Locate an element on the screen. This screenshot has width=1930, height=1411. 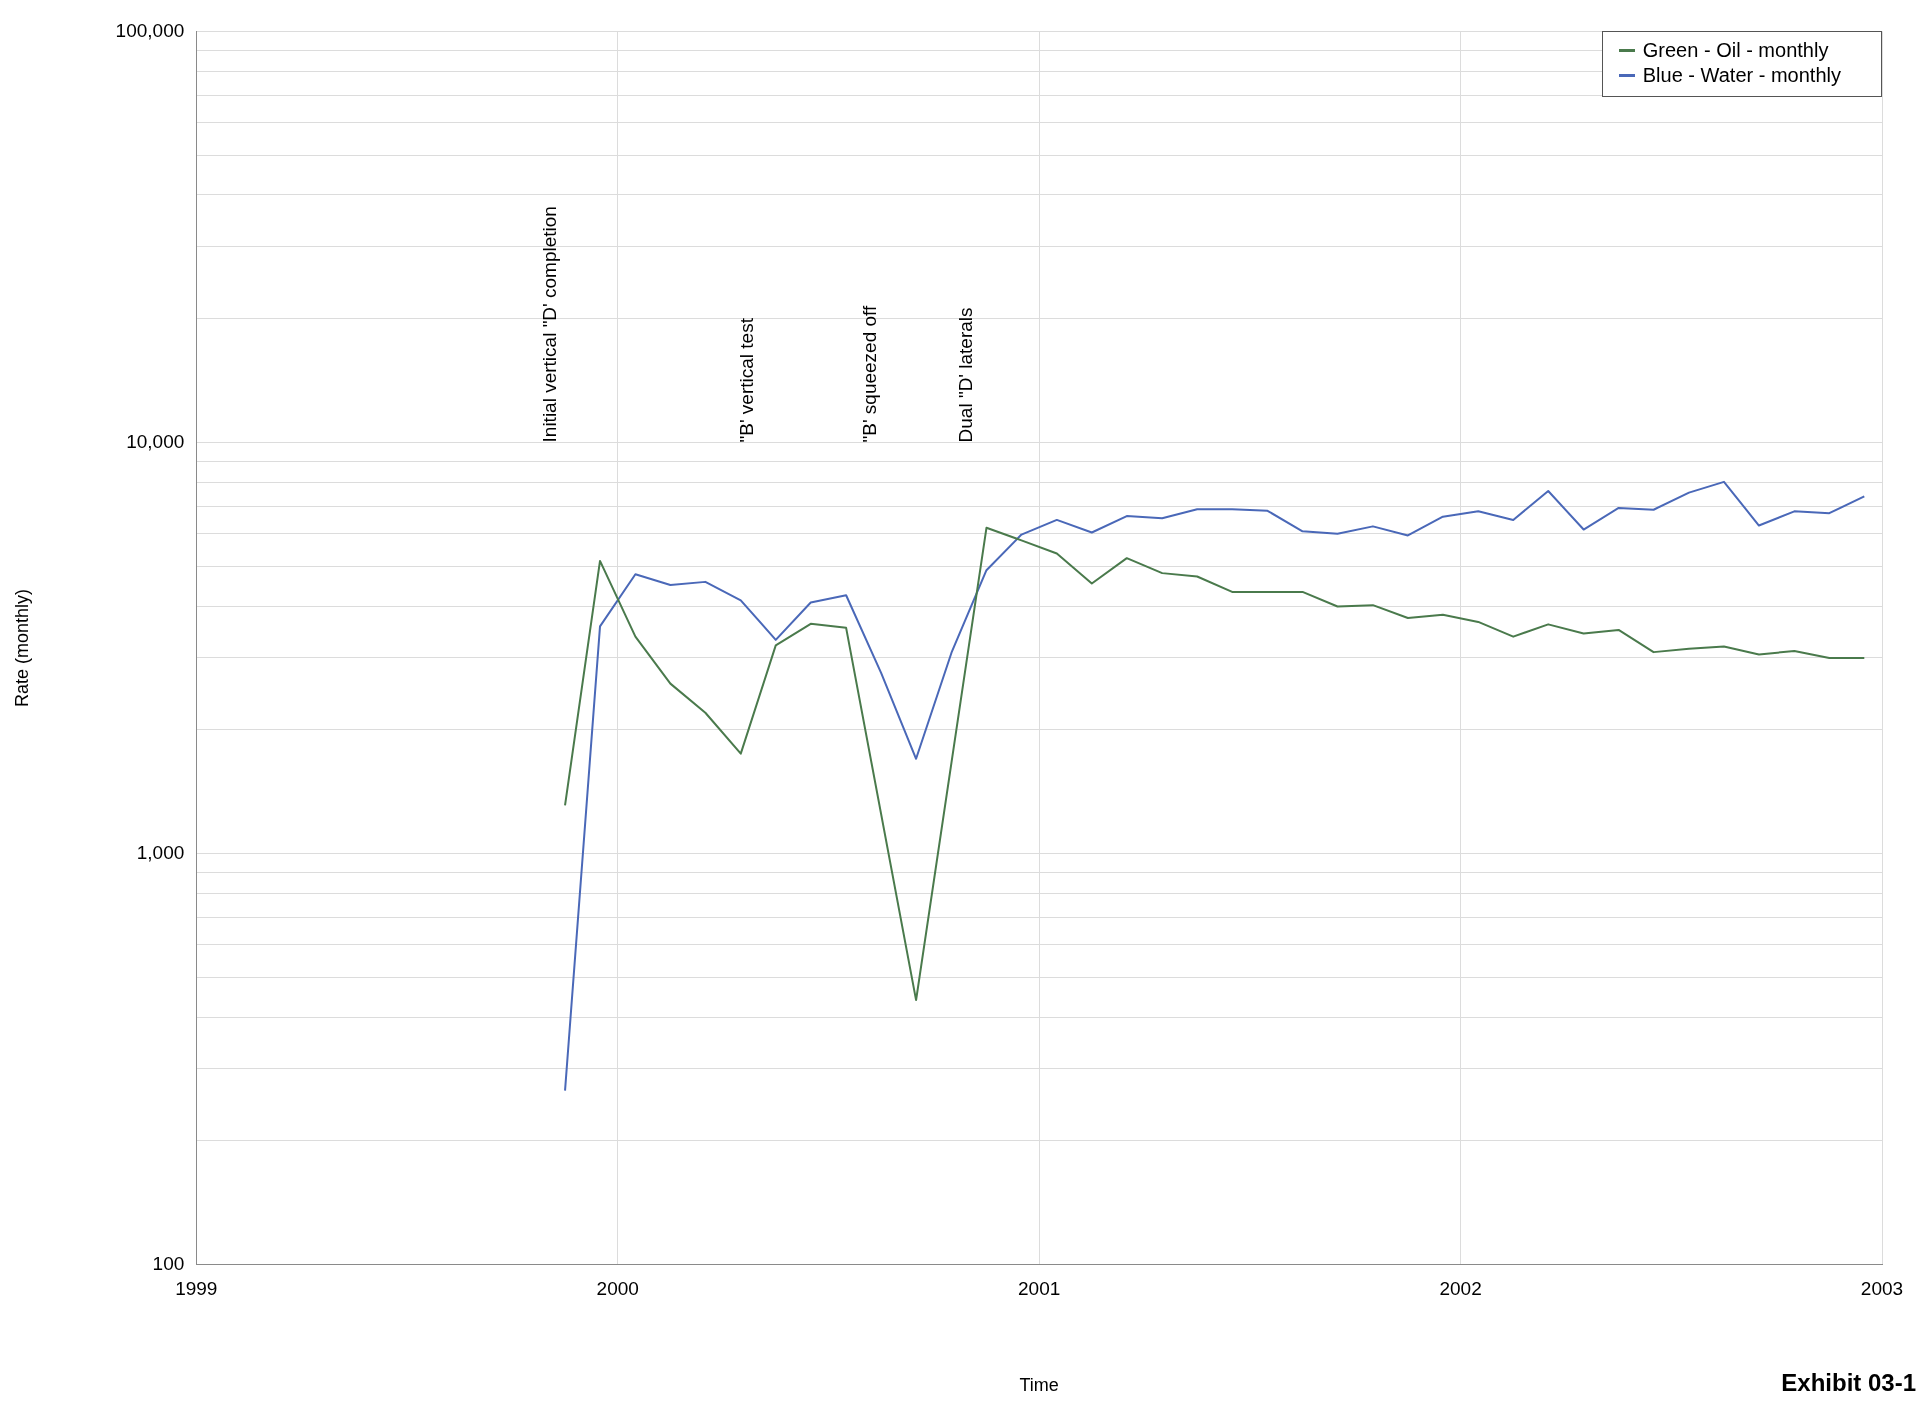
annotation: "B' squeezed off is located at coordinates (869, 373).